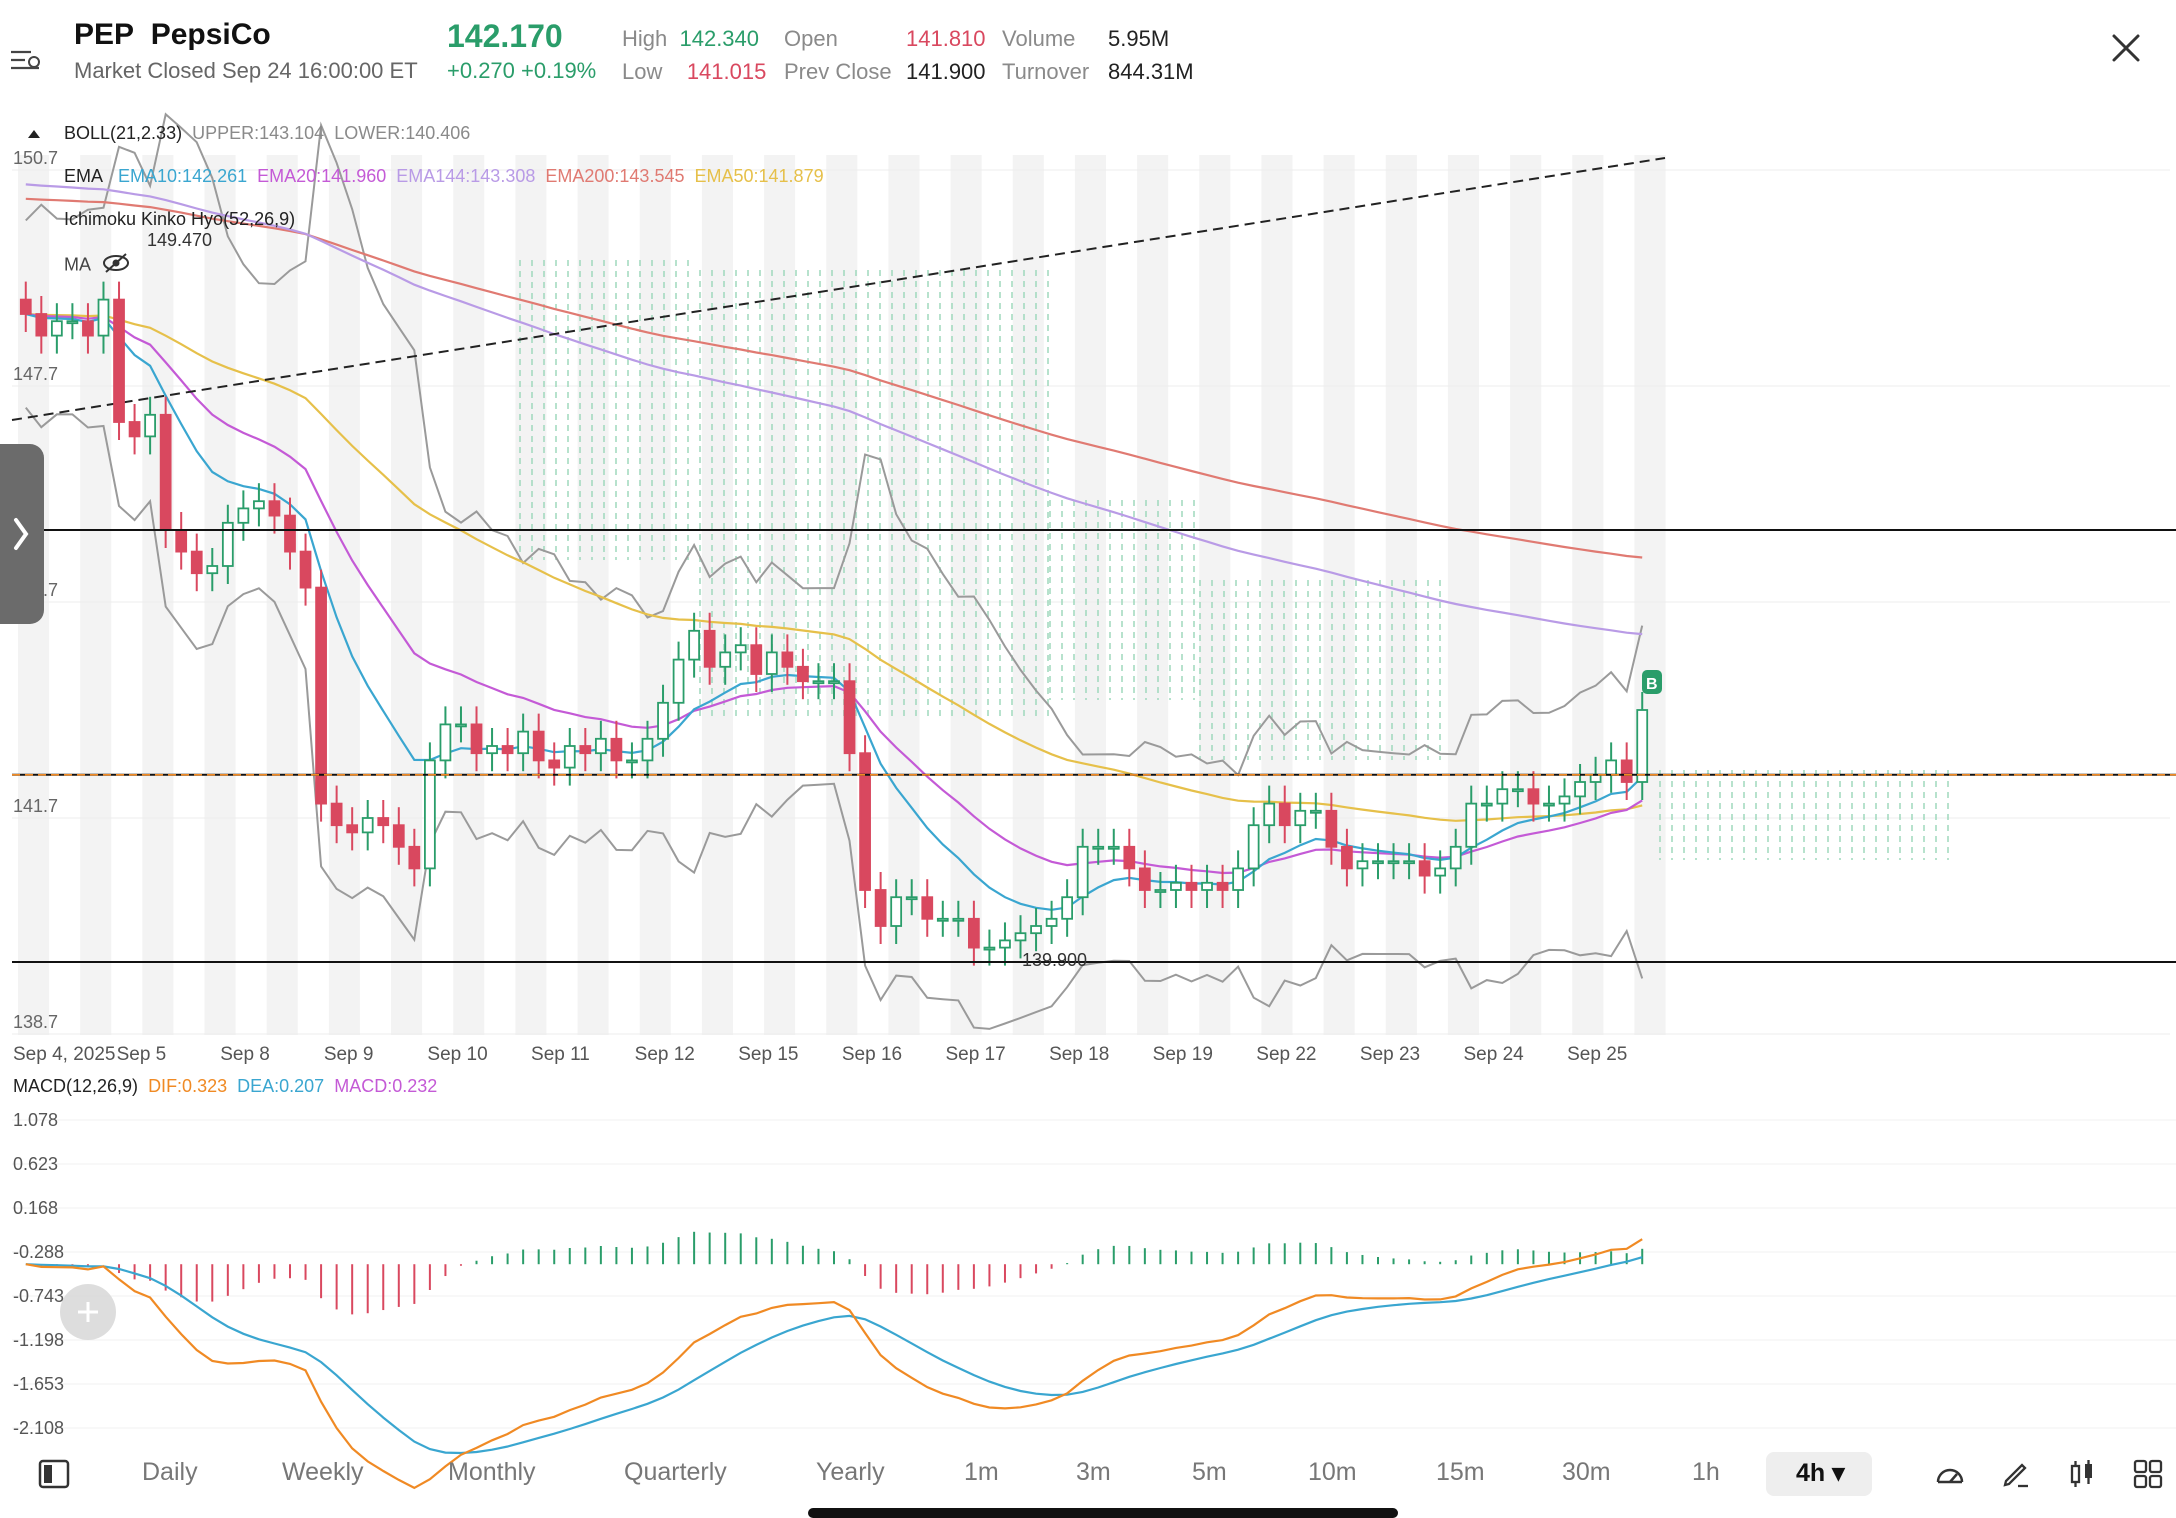 Image resolution: width=2176 pixels, height=1518 pixels. I want to click on timeframe-3m: 3m, so click(1093, 1472).